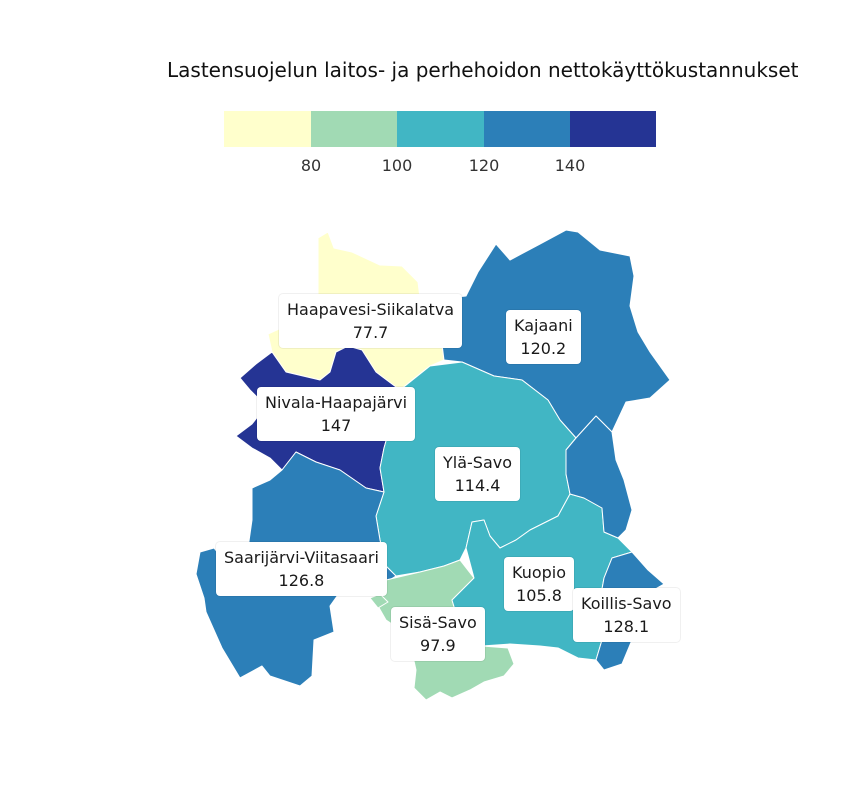 The height and width of the screenshot is (792, 864). Describe the element at coordinates (543, 348) in the screenshot. I see `region-value: 120.2` at that location.